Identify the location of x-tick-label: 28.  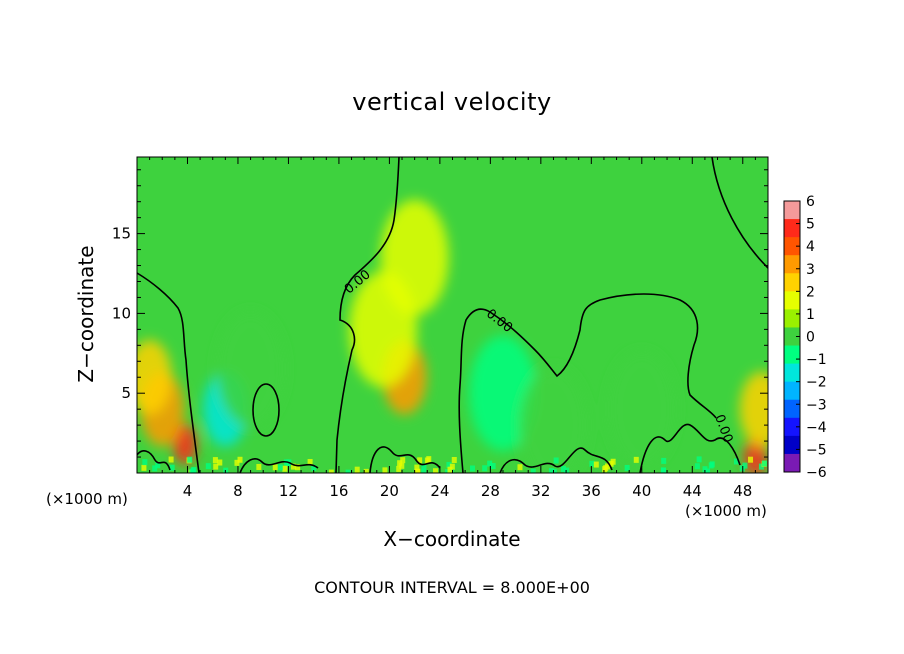
(490, 491).